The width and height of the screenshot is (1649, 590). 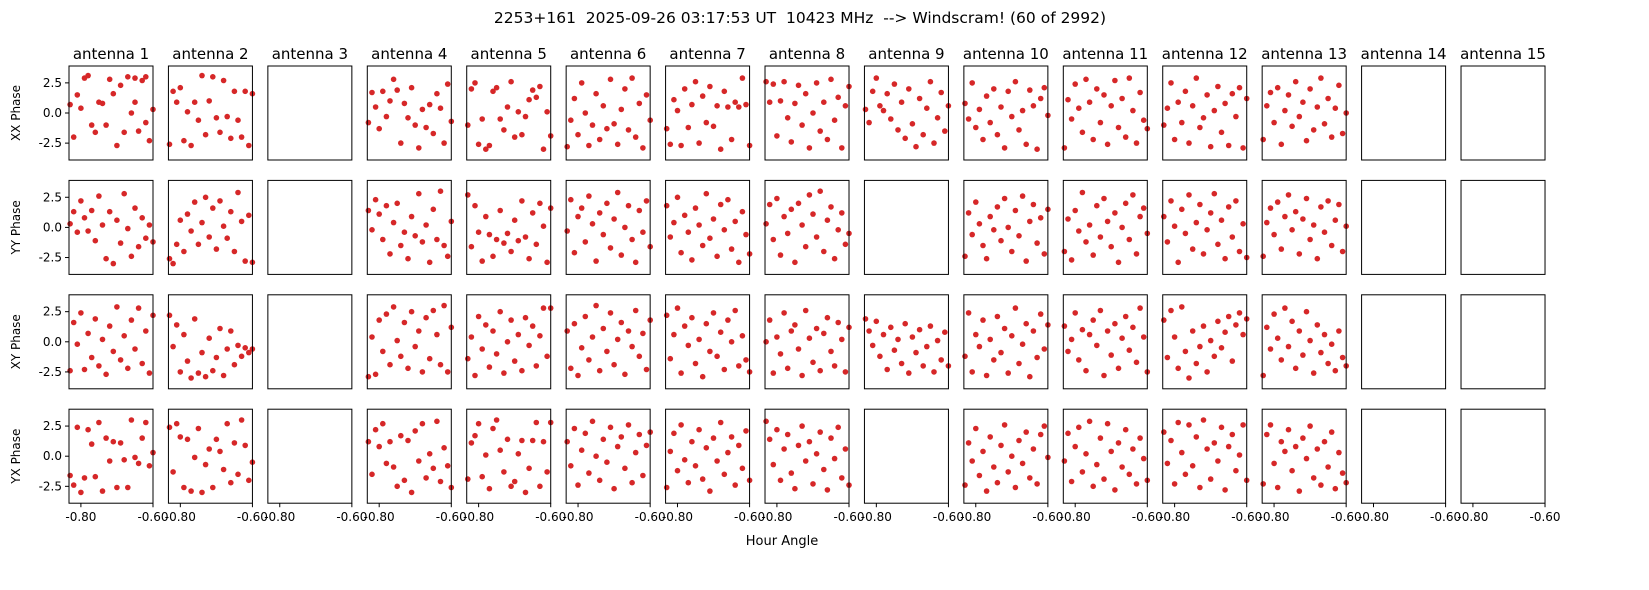 What do you see at coordinates (310, 103) in the screenshot?
I see `subplot-xx-antenna-3: antenna 3` at bounding box center [310, 103].